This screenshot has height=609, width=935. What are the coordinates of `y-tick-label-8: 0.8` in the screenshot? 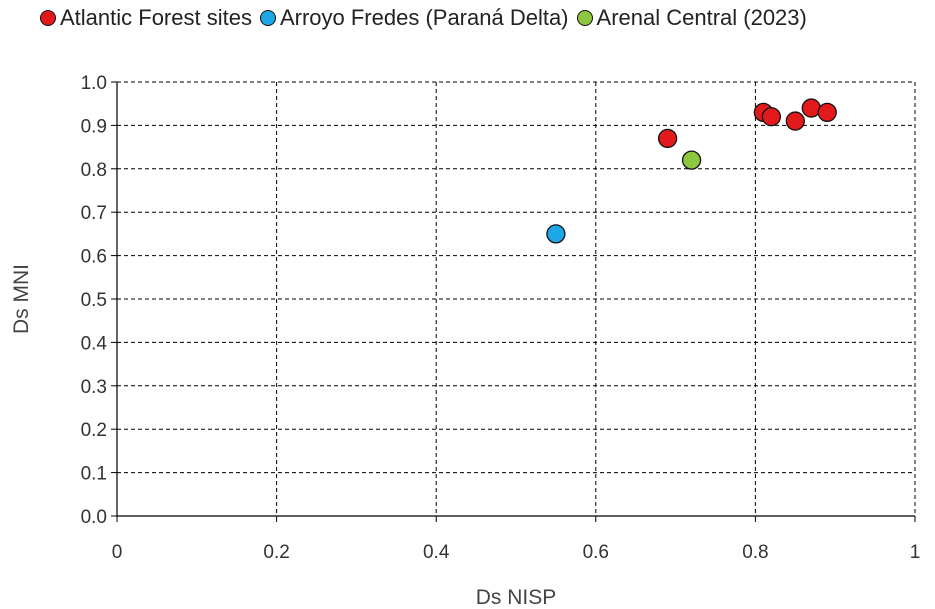 It's located at (94, 170).